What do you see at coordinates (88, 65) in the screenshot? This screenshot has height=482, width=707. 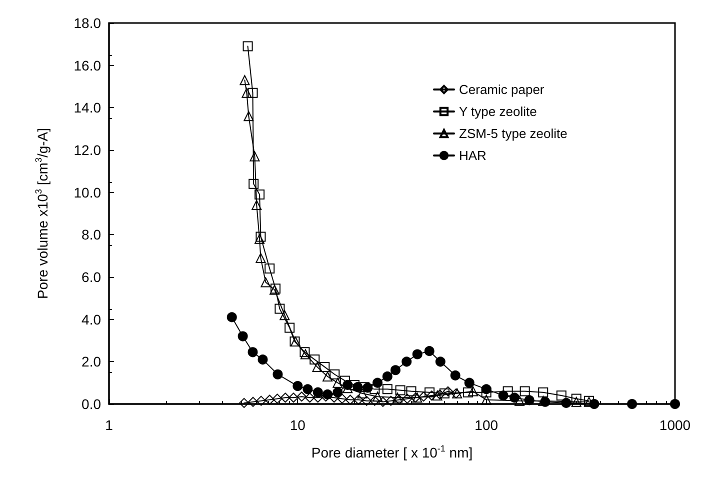 I see `y-tick-label: 16.0` at bounding box center [88, 65].